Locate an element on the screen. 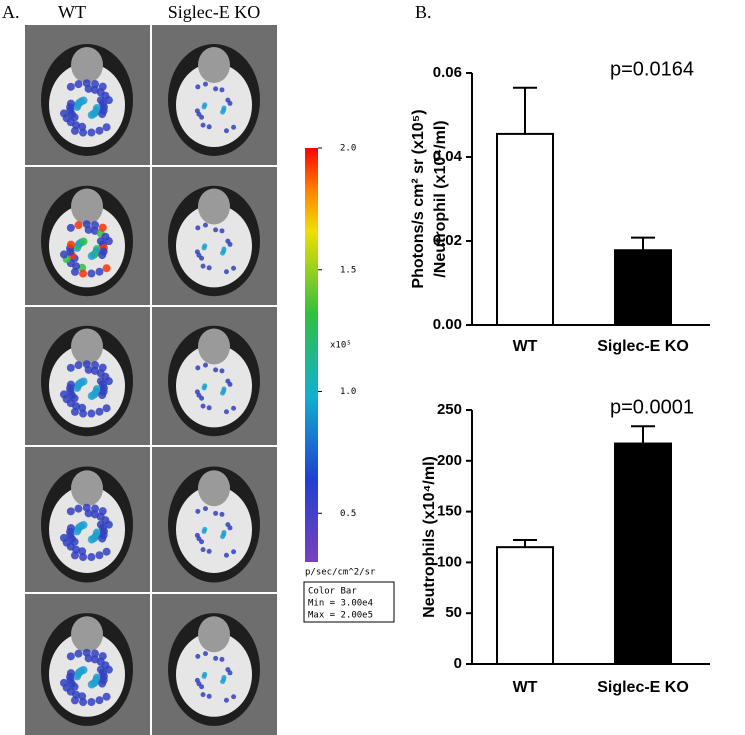 The image size is (745, 735). y-tick-label: 0 is located at coordinates (458, 663).